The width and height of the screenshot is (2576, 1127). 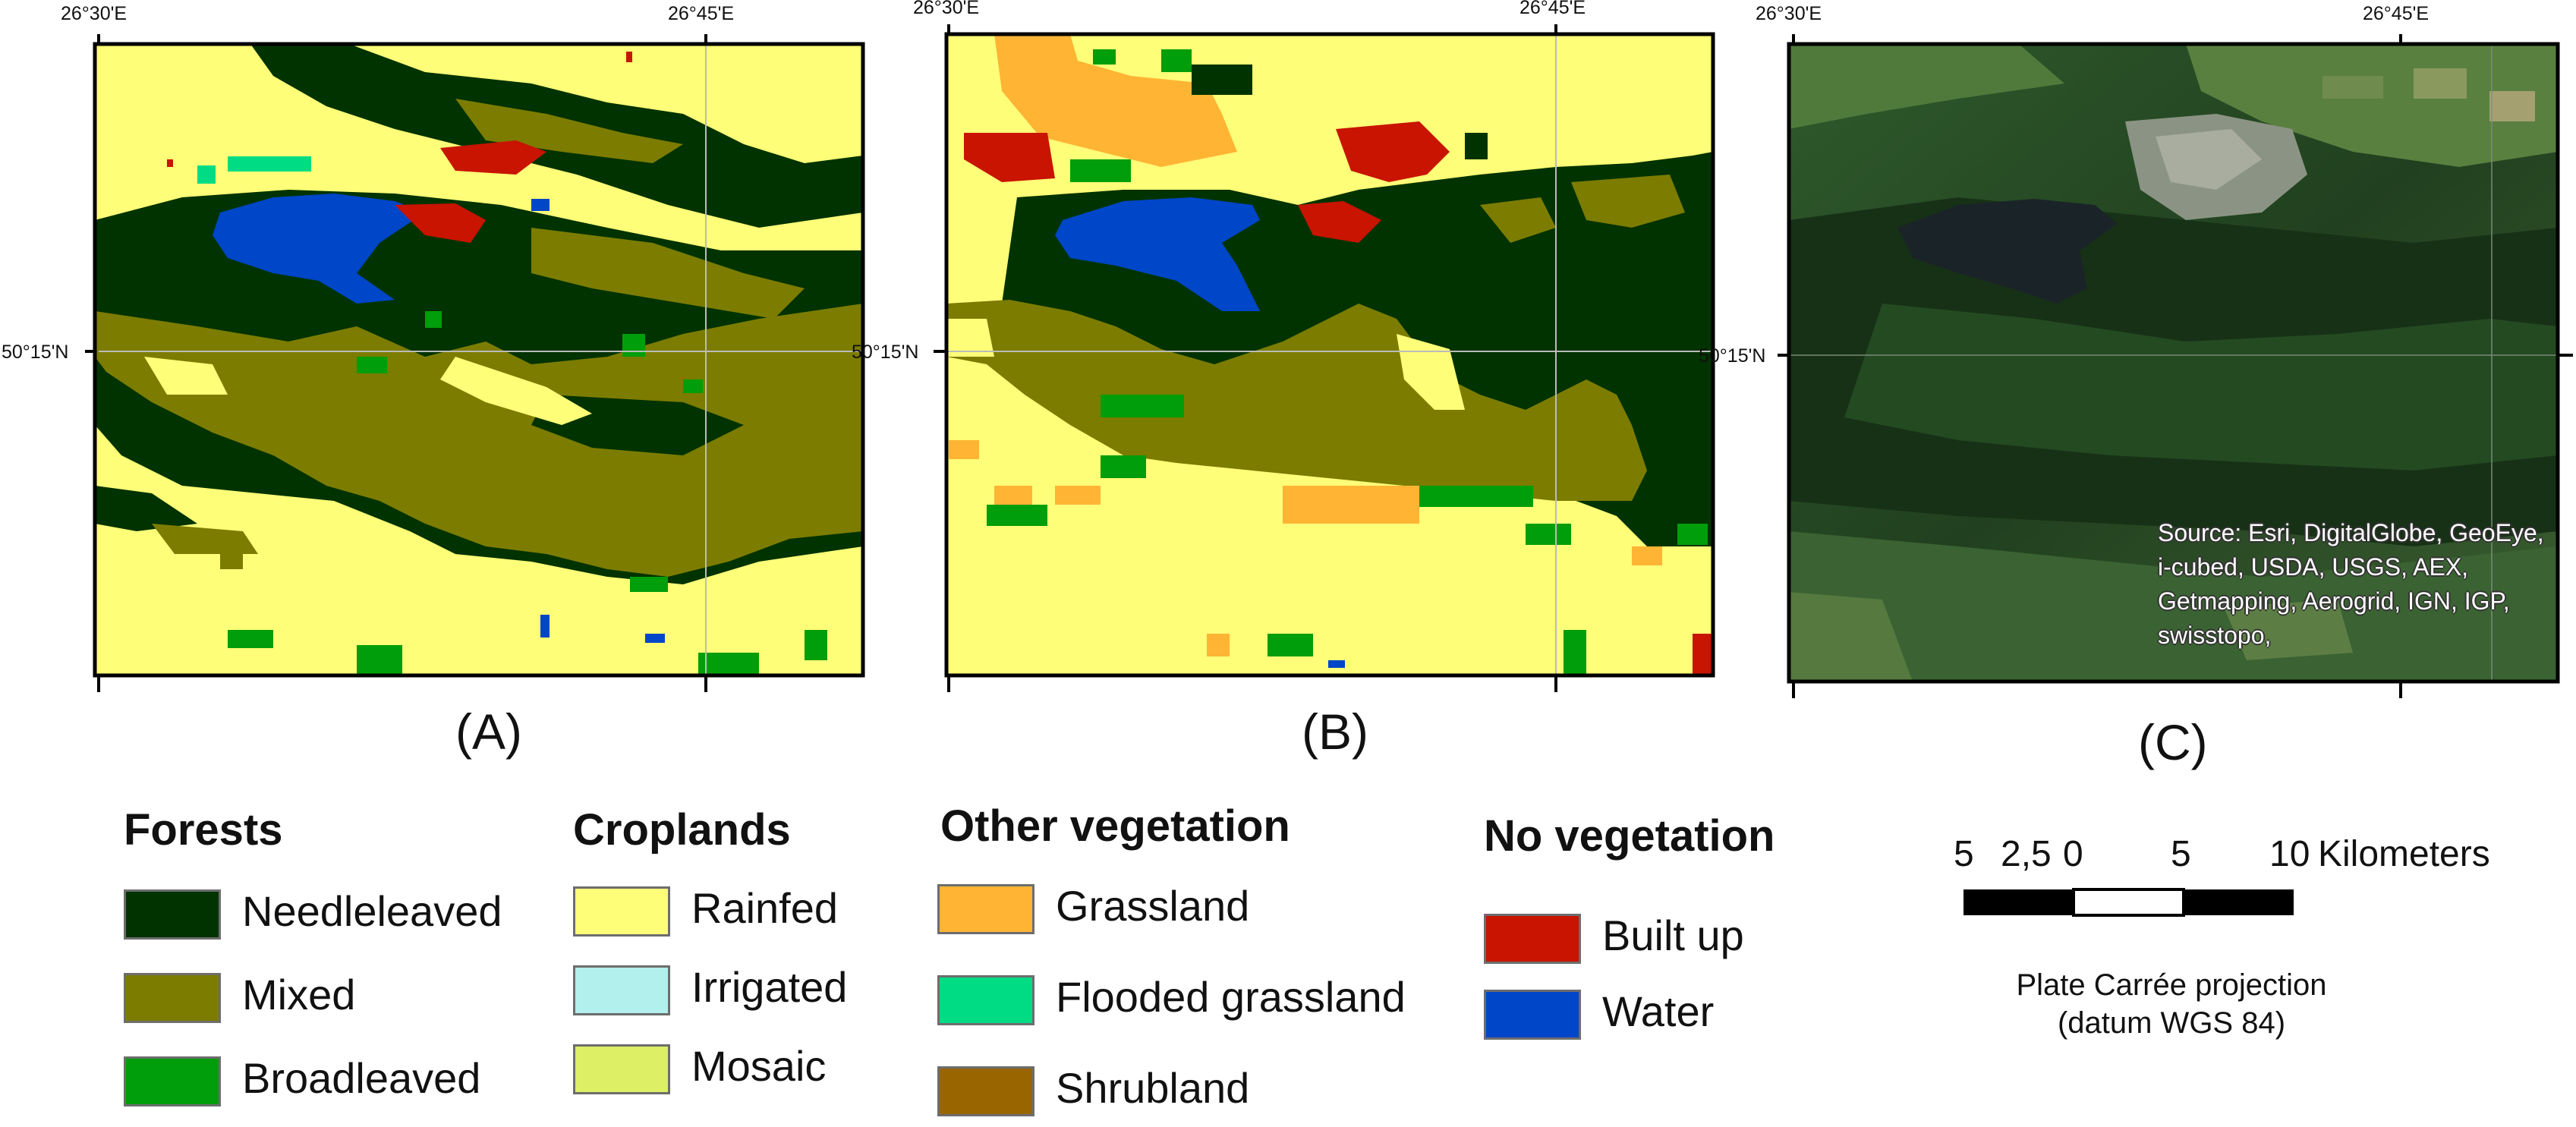 I want to click on scale-bar: 5 2,5 0 5 10 Kilometers, so click(x=2246, y=880).